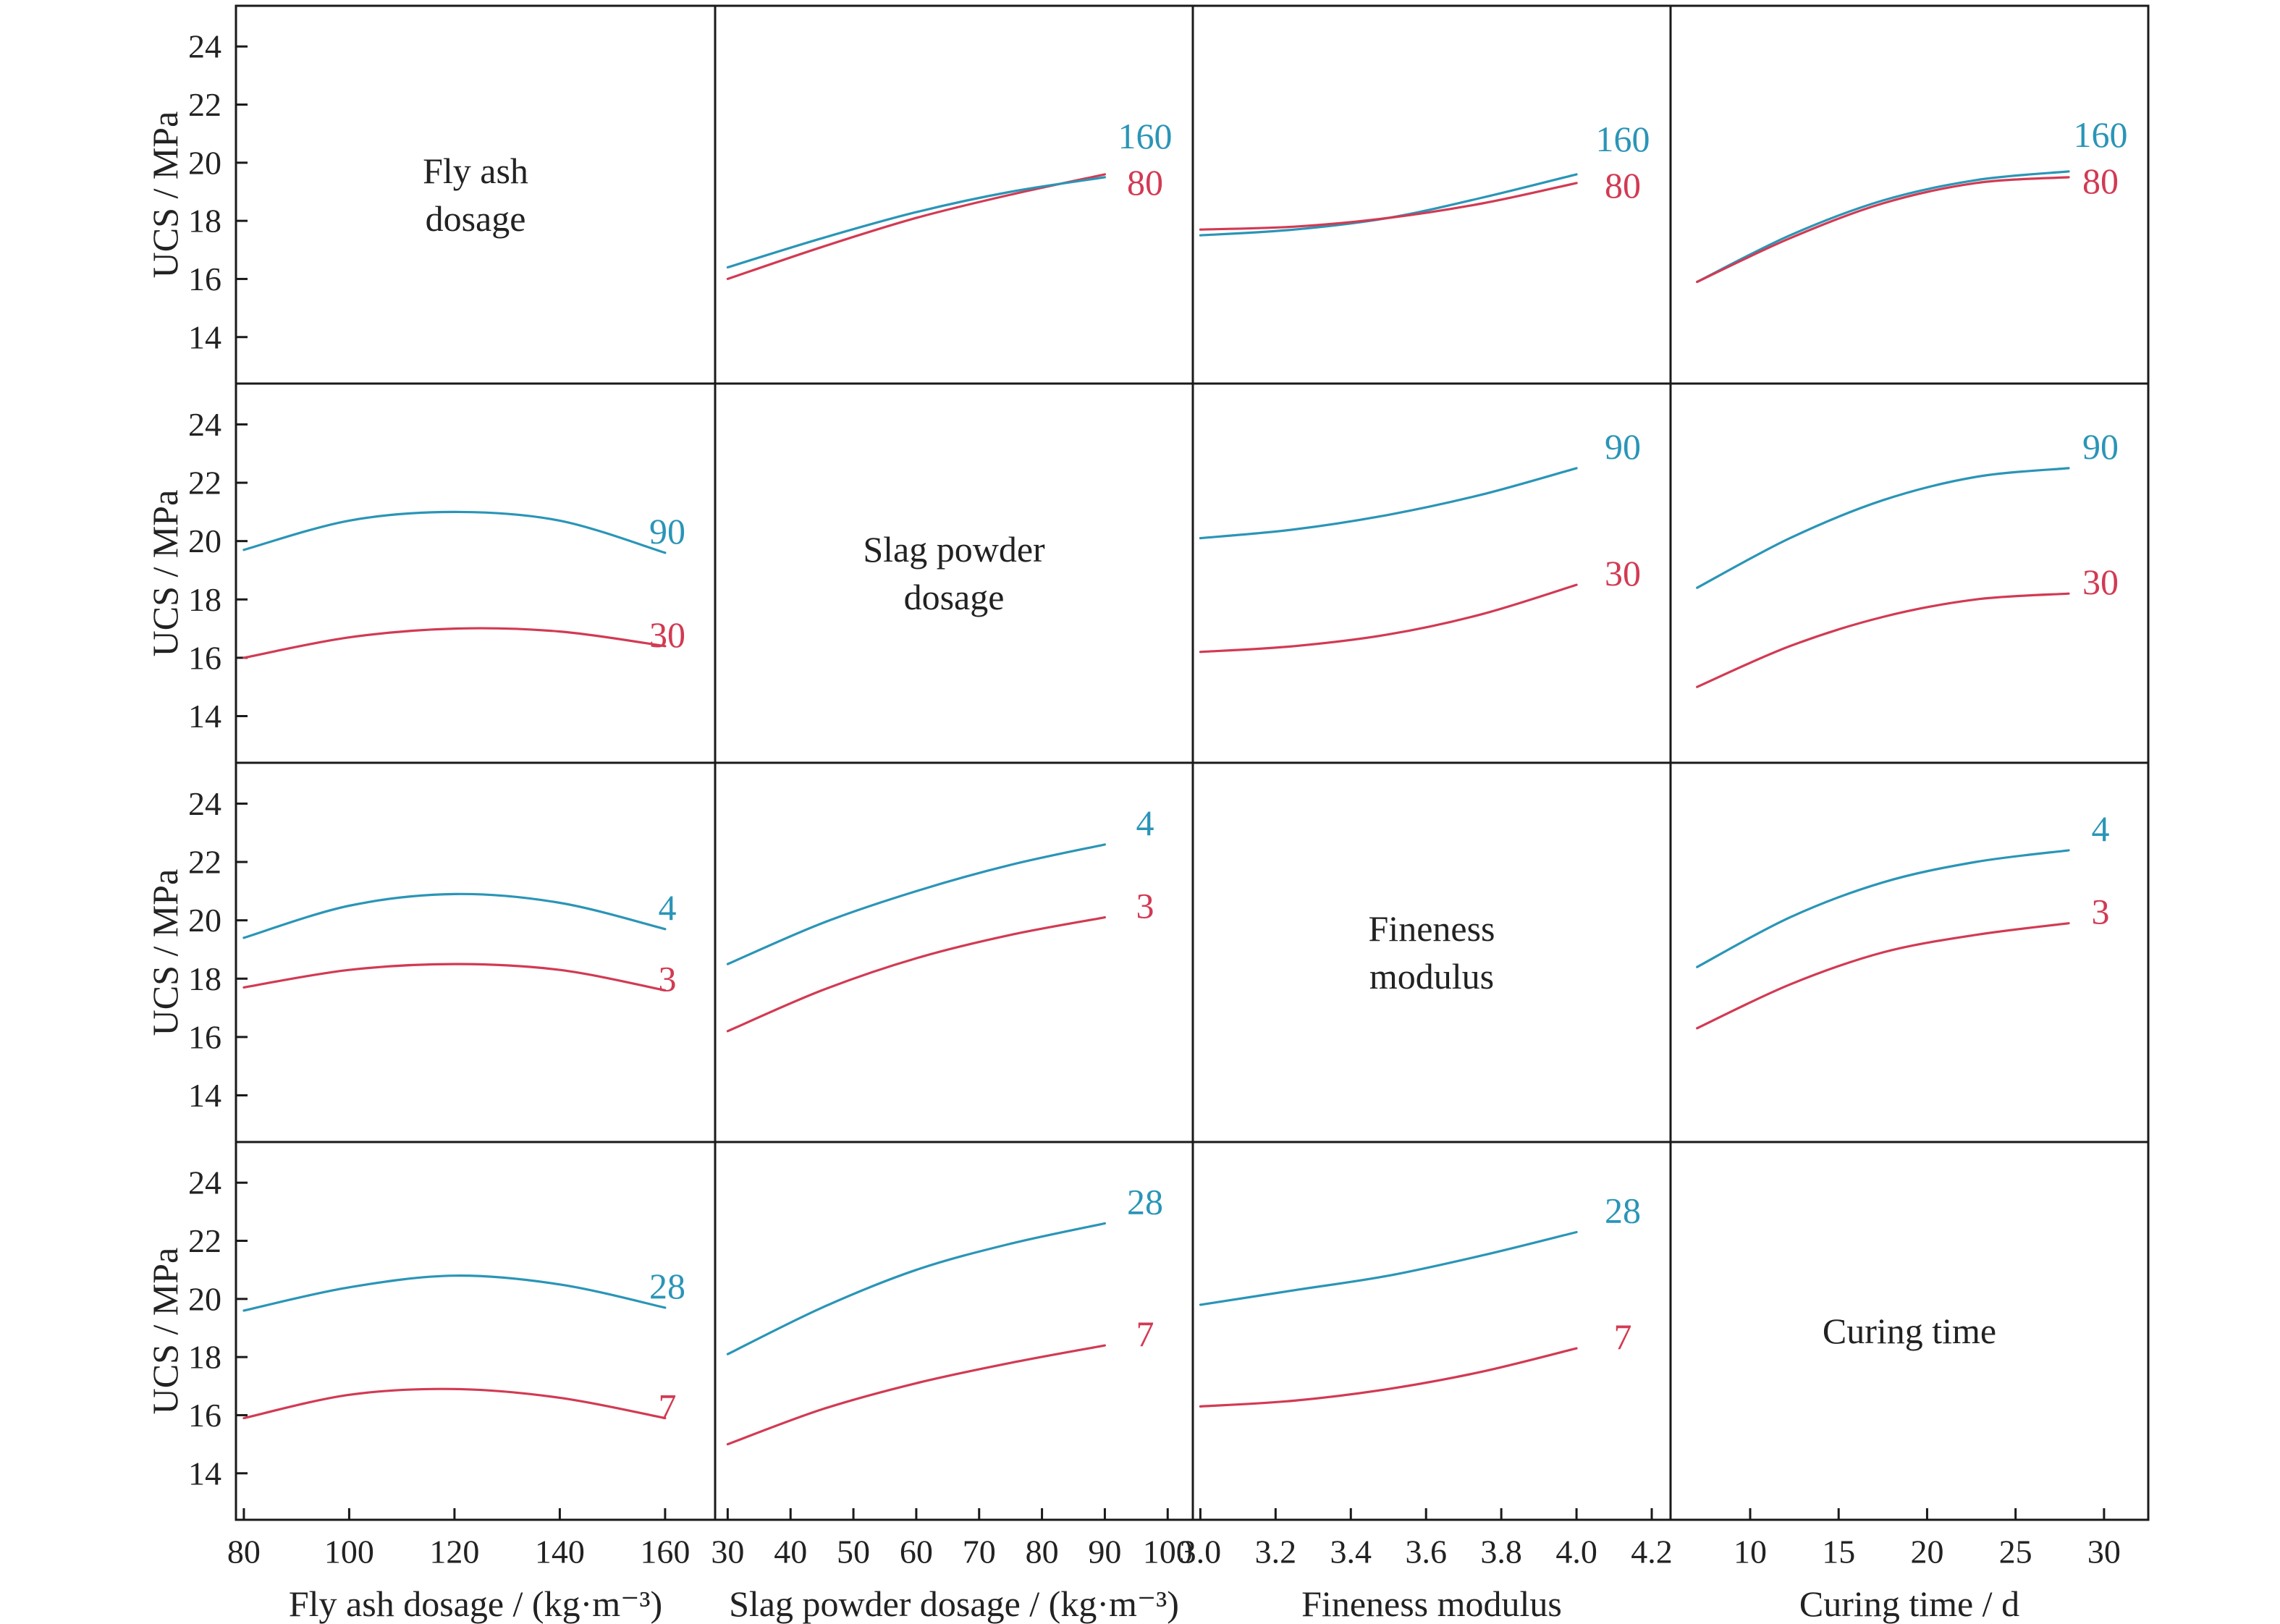 This screenshot has height=1624, width=2280. I want to click on x-tick-label: 25, so click(2015, 1552).